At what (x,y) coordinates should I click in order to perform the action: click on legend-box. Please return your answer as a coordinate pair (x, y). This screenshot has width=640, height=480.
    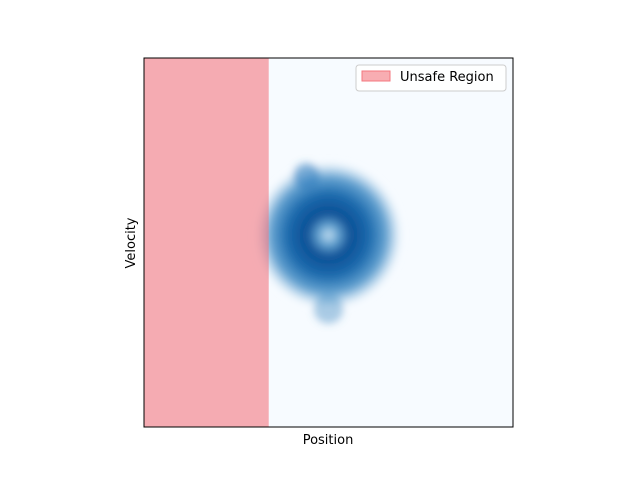
    Looking at the image, I should click on (431, 78).